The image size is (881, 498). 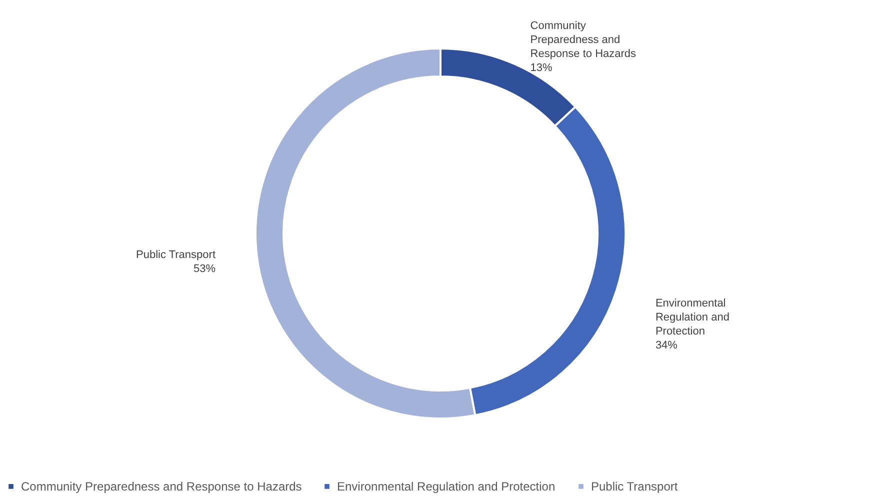 What do you see at coordinates (176, 254) in the screenshot?
I see `slice-label: Public Transport` at bounding box center [176, 254].